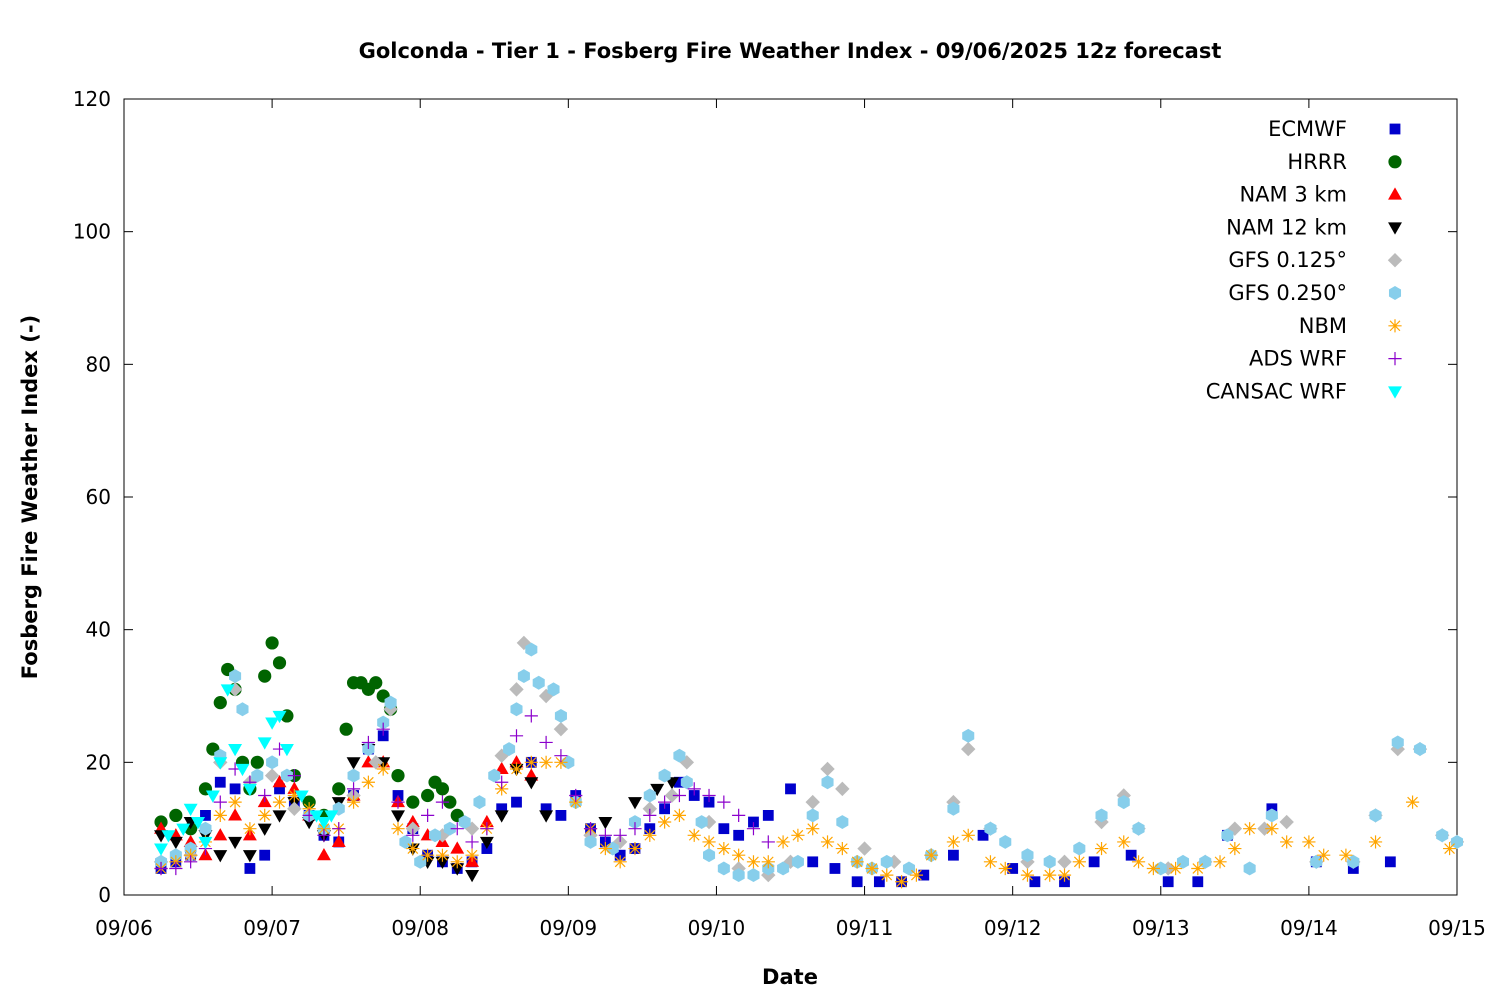 The height and width of the screenshot is (1000, 1500). Describe the element at coordinates (1457, 928) in the screenshot. I see `x-tick-label: 09/15` at that location.